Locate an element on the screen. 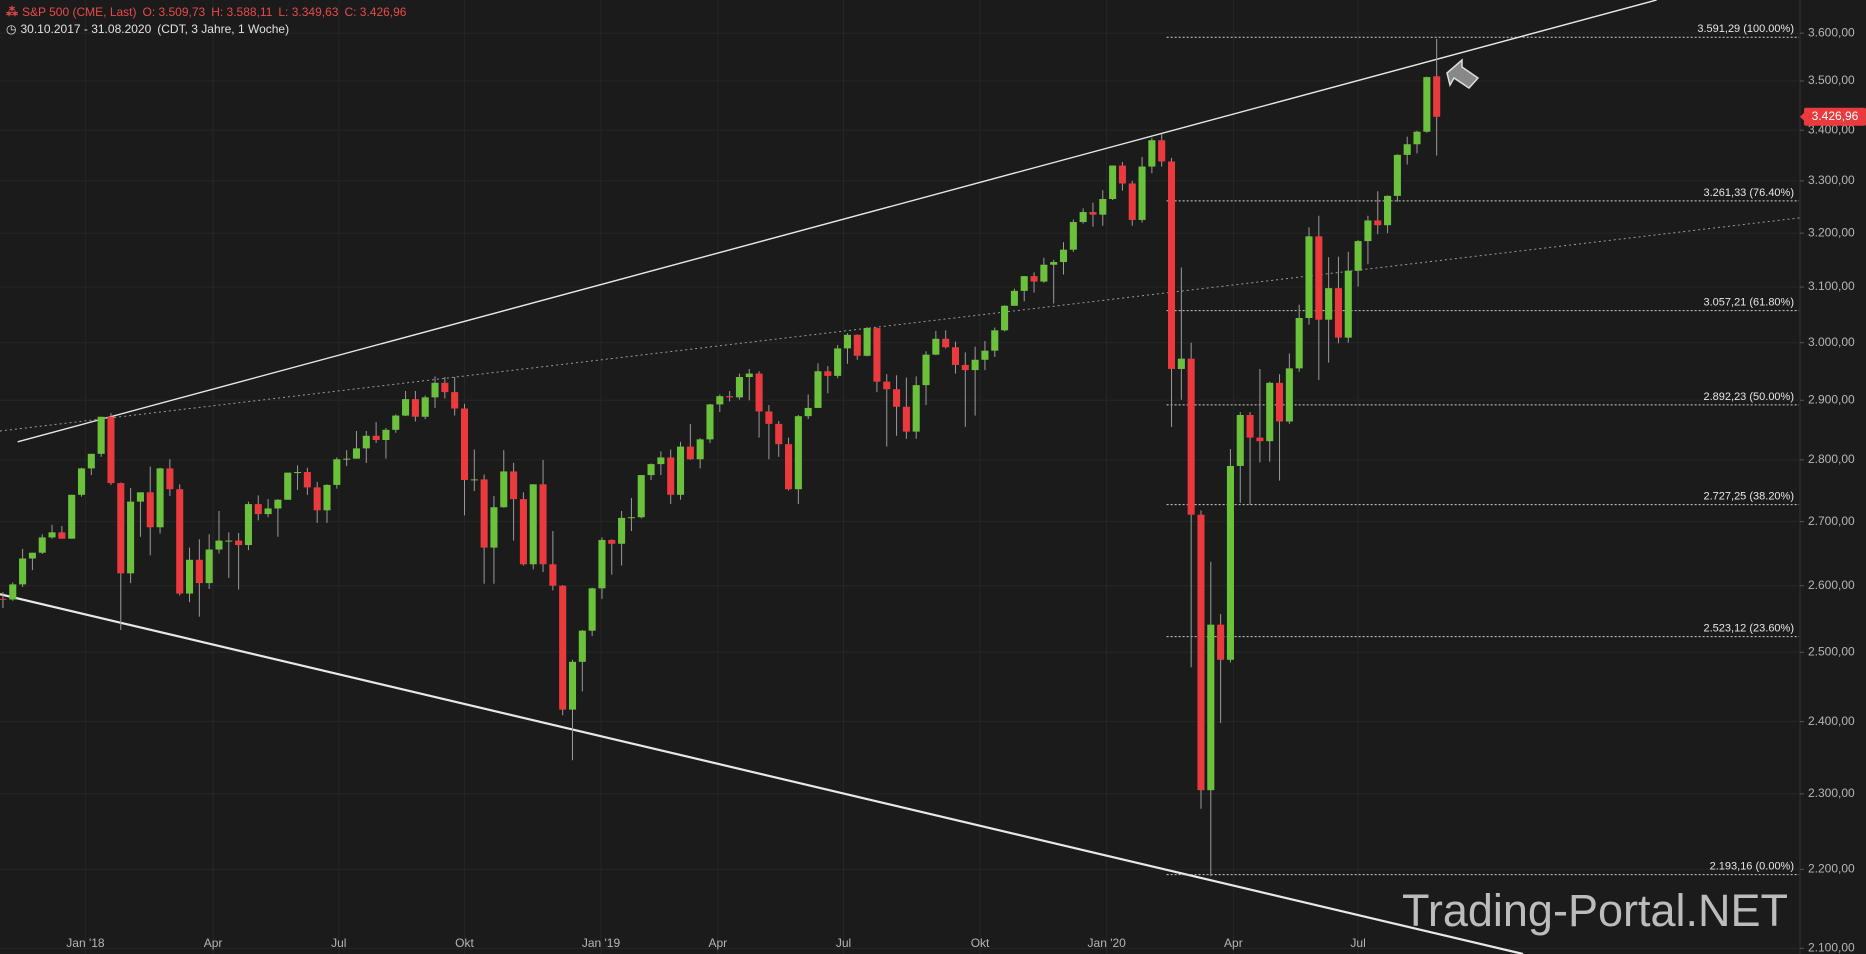 The height and width of the screenshot is (954, 1866). y-tick-label: 2.400,00 is located at coordinates (1831, 721).